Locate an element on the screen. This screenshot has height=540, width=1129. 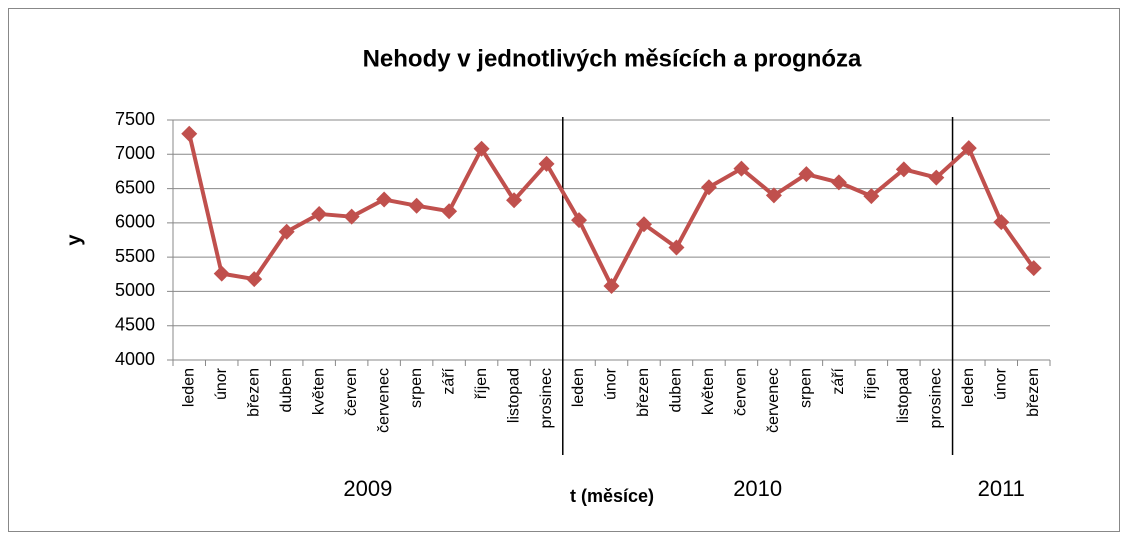
y-tick-label: 4000 is located at coordinates (135, 359).